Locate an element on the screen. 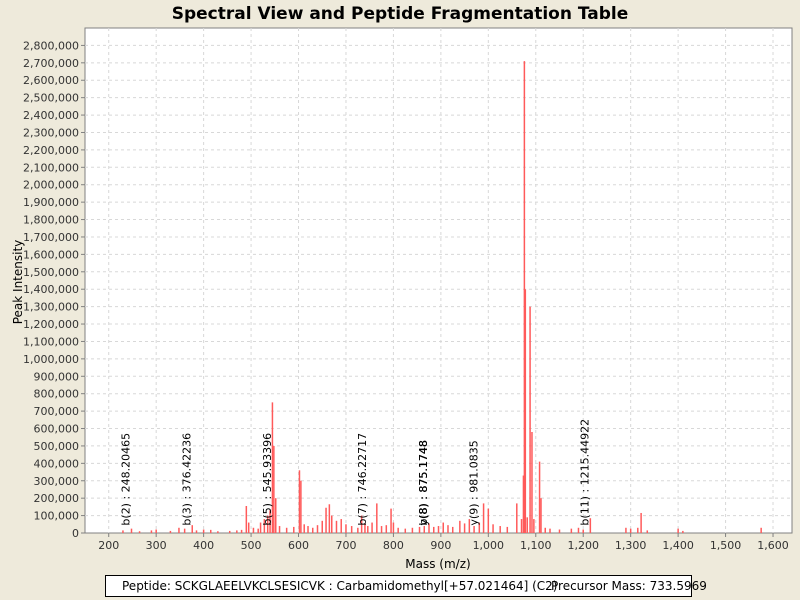 This screenshot has width=800, height=600. y-tick-label: 2,600,000 is located at coordinates (51, 80).